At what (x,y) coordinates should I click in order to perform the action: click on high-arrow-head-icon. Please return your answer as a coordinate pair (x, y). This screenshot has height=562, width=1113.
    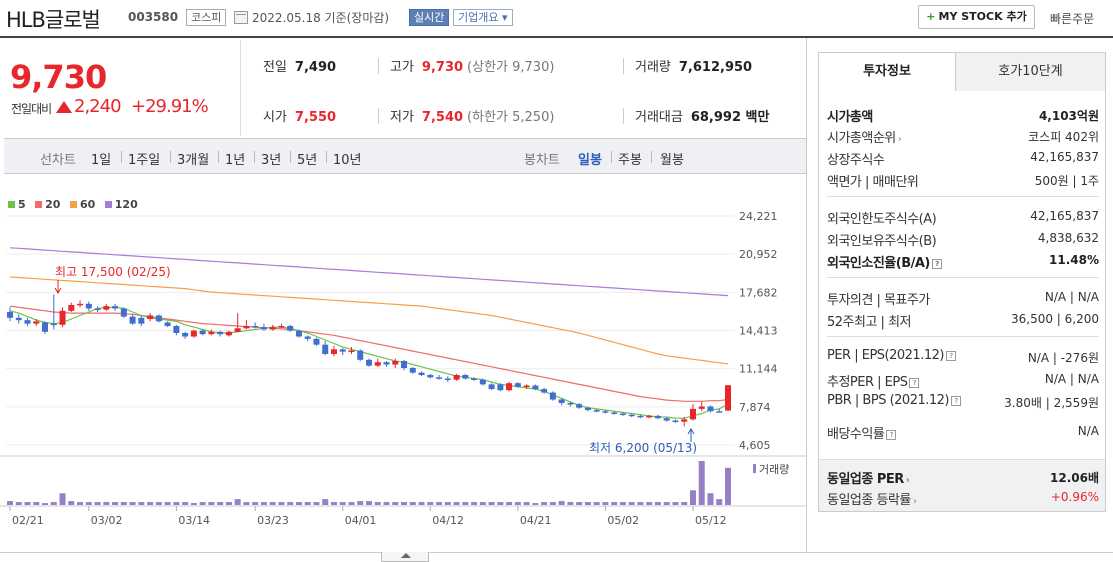
    Looking at the image, I should click on (58, 290).